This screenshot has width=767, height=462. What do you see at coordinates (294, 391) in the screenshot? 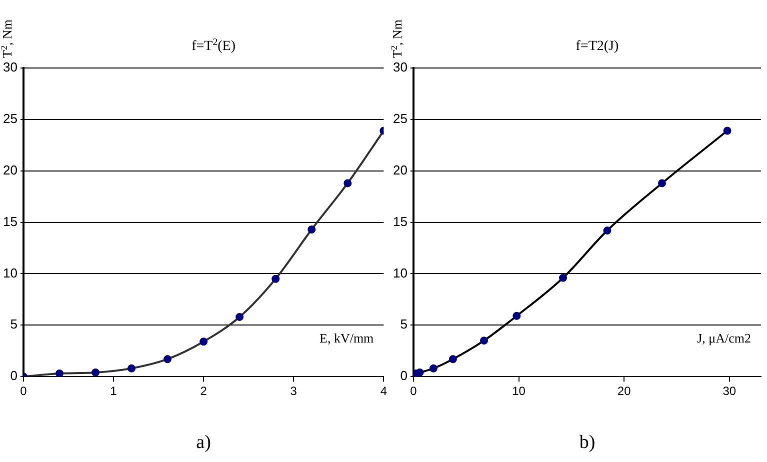
I see `x-tick-label: 3` at bounding box center [294, 391].